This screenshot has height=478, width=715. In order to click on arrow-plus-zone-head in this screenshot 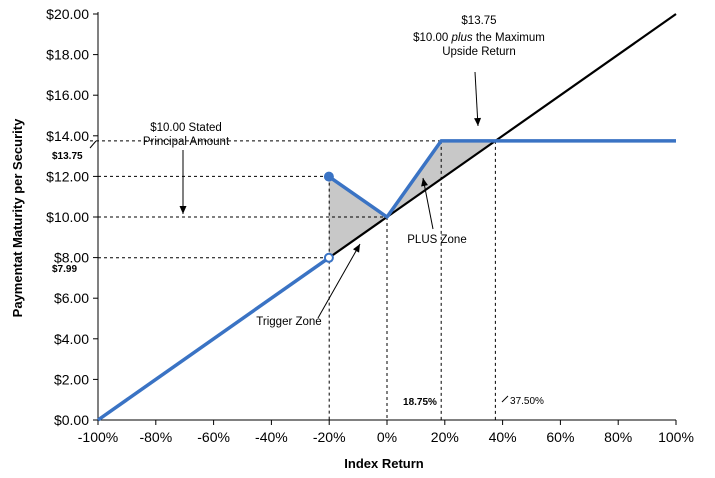, I will do `click(424, 182)`.